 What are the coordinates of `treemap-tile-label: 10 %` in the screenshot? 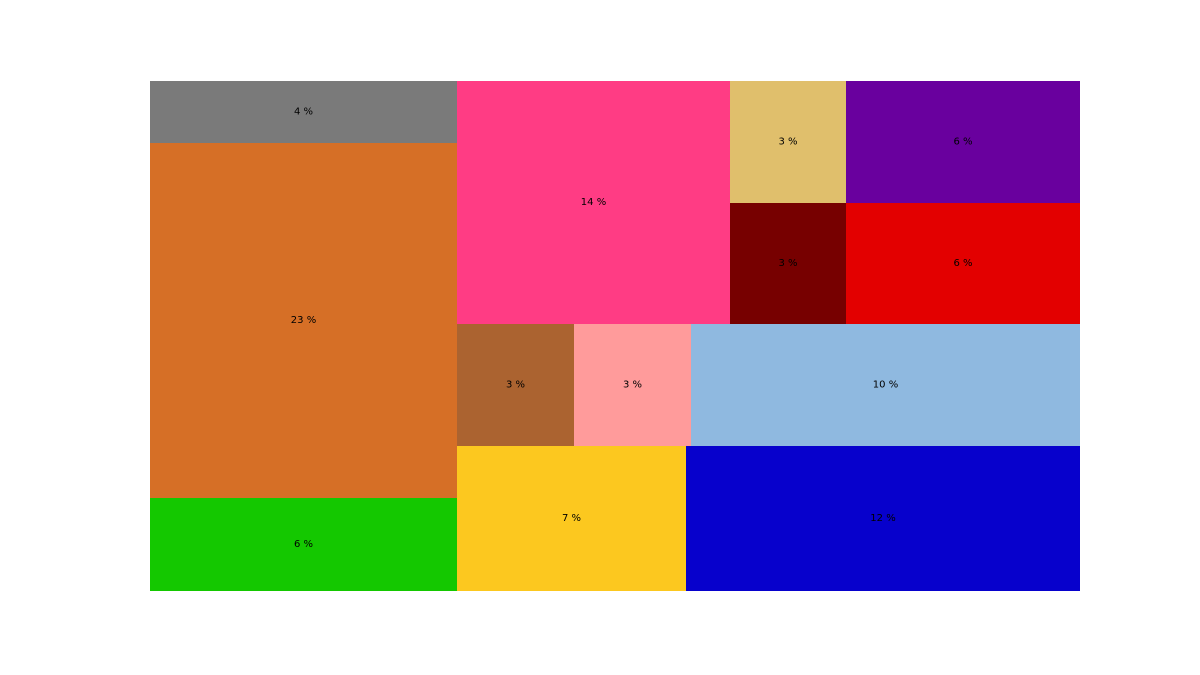 It's located at (885, 385).